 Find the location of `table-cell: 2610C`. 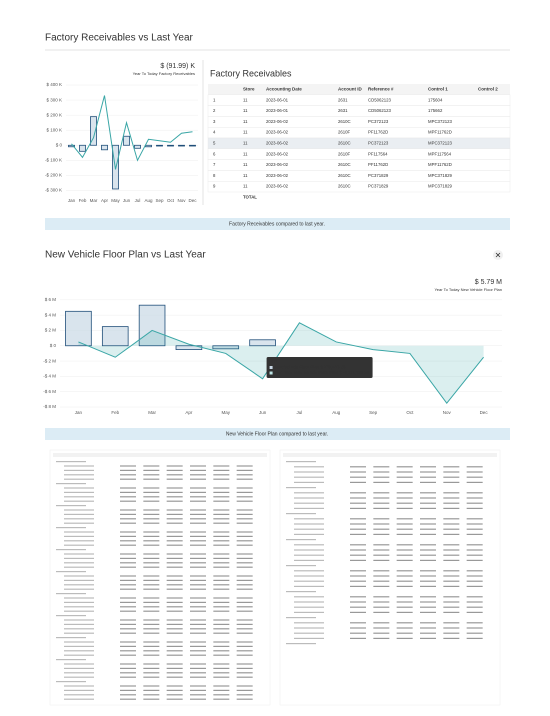

table-cell: 2610C is located at coordinates (344, 175).